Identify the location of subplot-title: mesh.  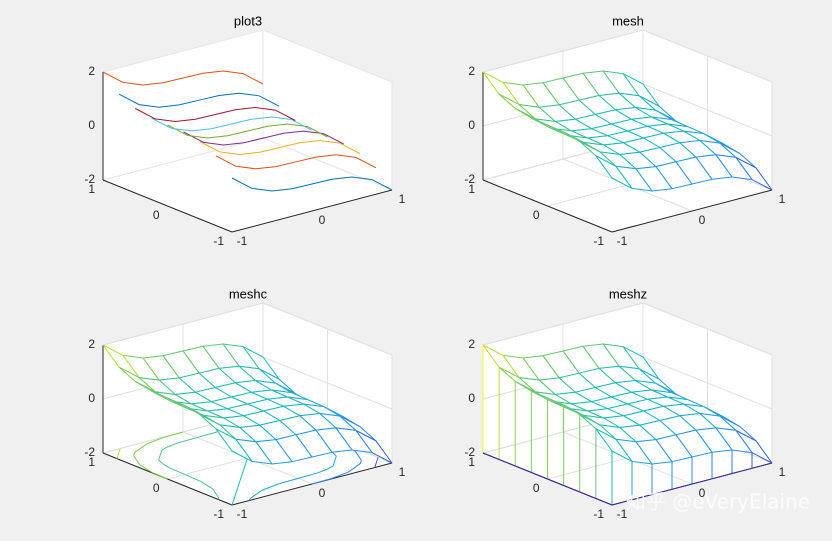
(628, 20).